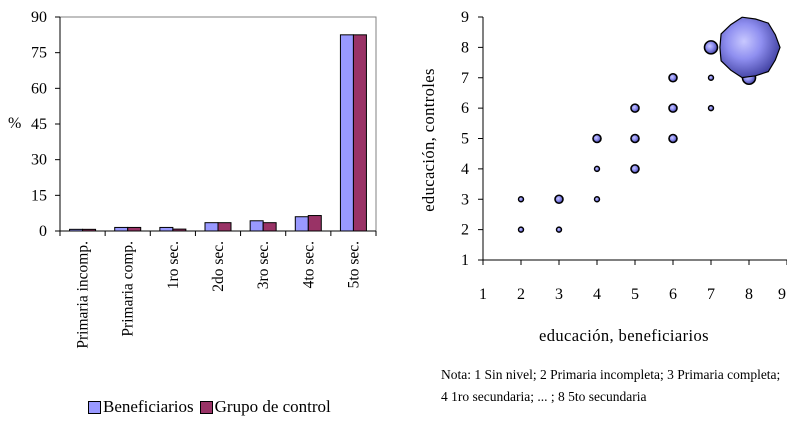 The height and width of the screenshot is (422, 787). Describe the element at coordinates (272, 406) in the screenshot. I see `legend-label-grupo-control: Grupo de control` at that location.